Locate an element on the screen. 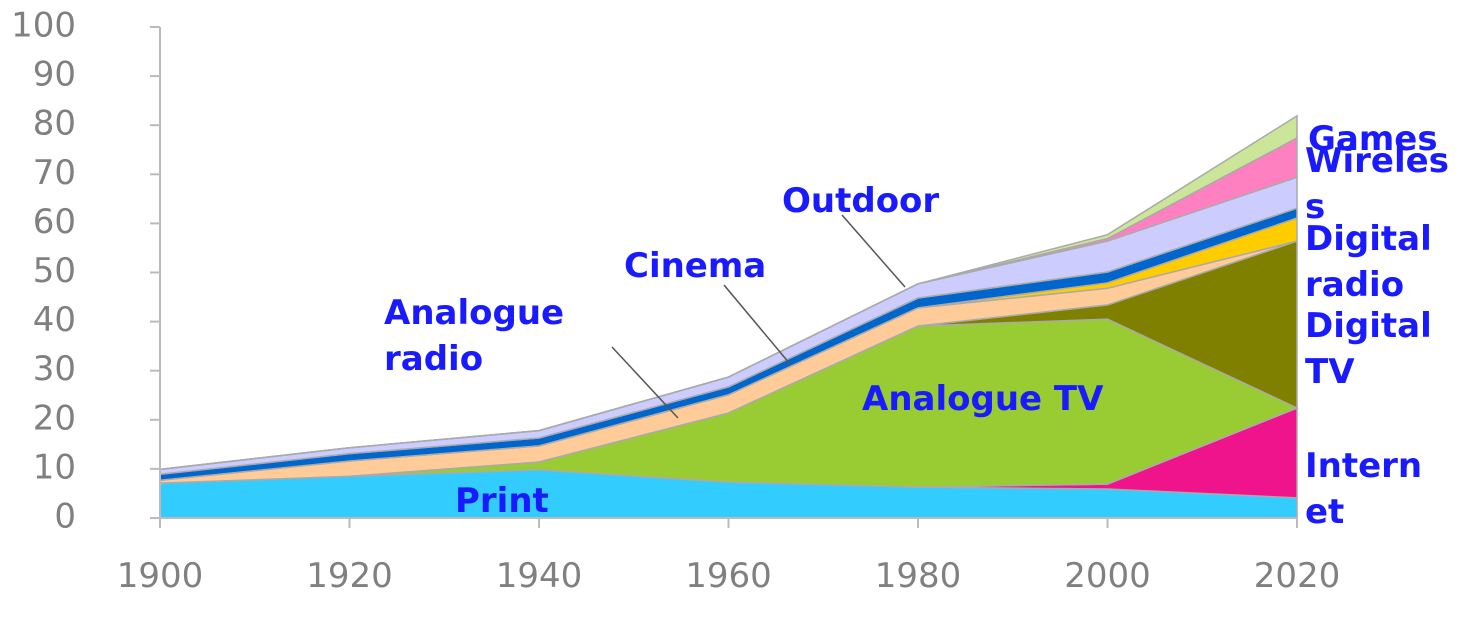 The height and width of the screenshot is (639, 1472). y-tick-label: 60 is located at coordinates (54, 222).